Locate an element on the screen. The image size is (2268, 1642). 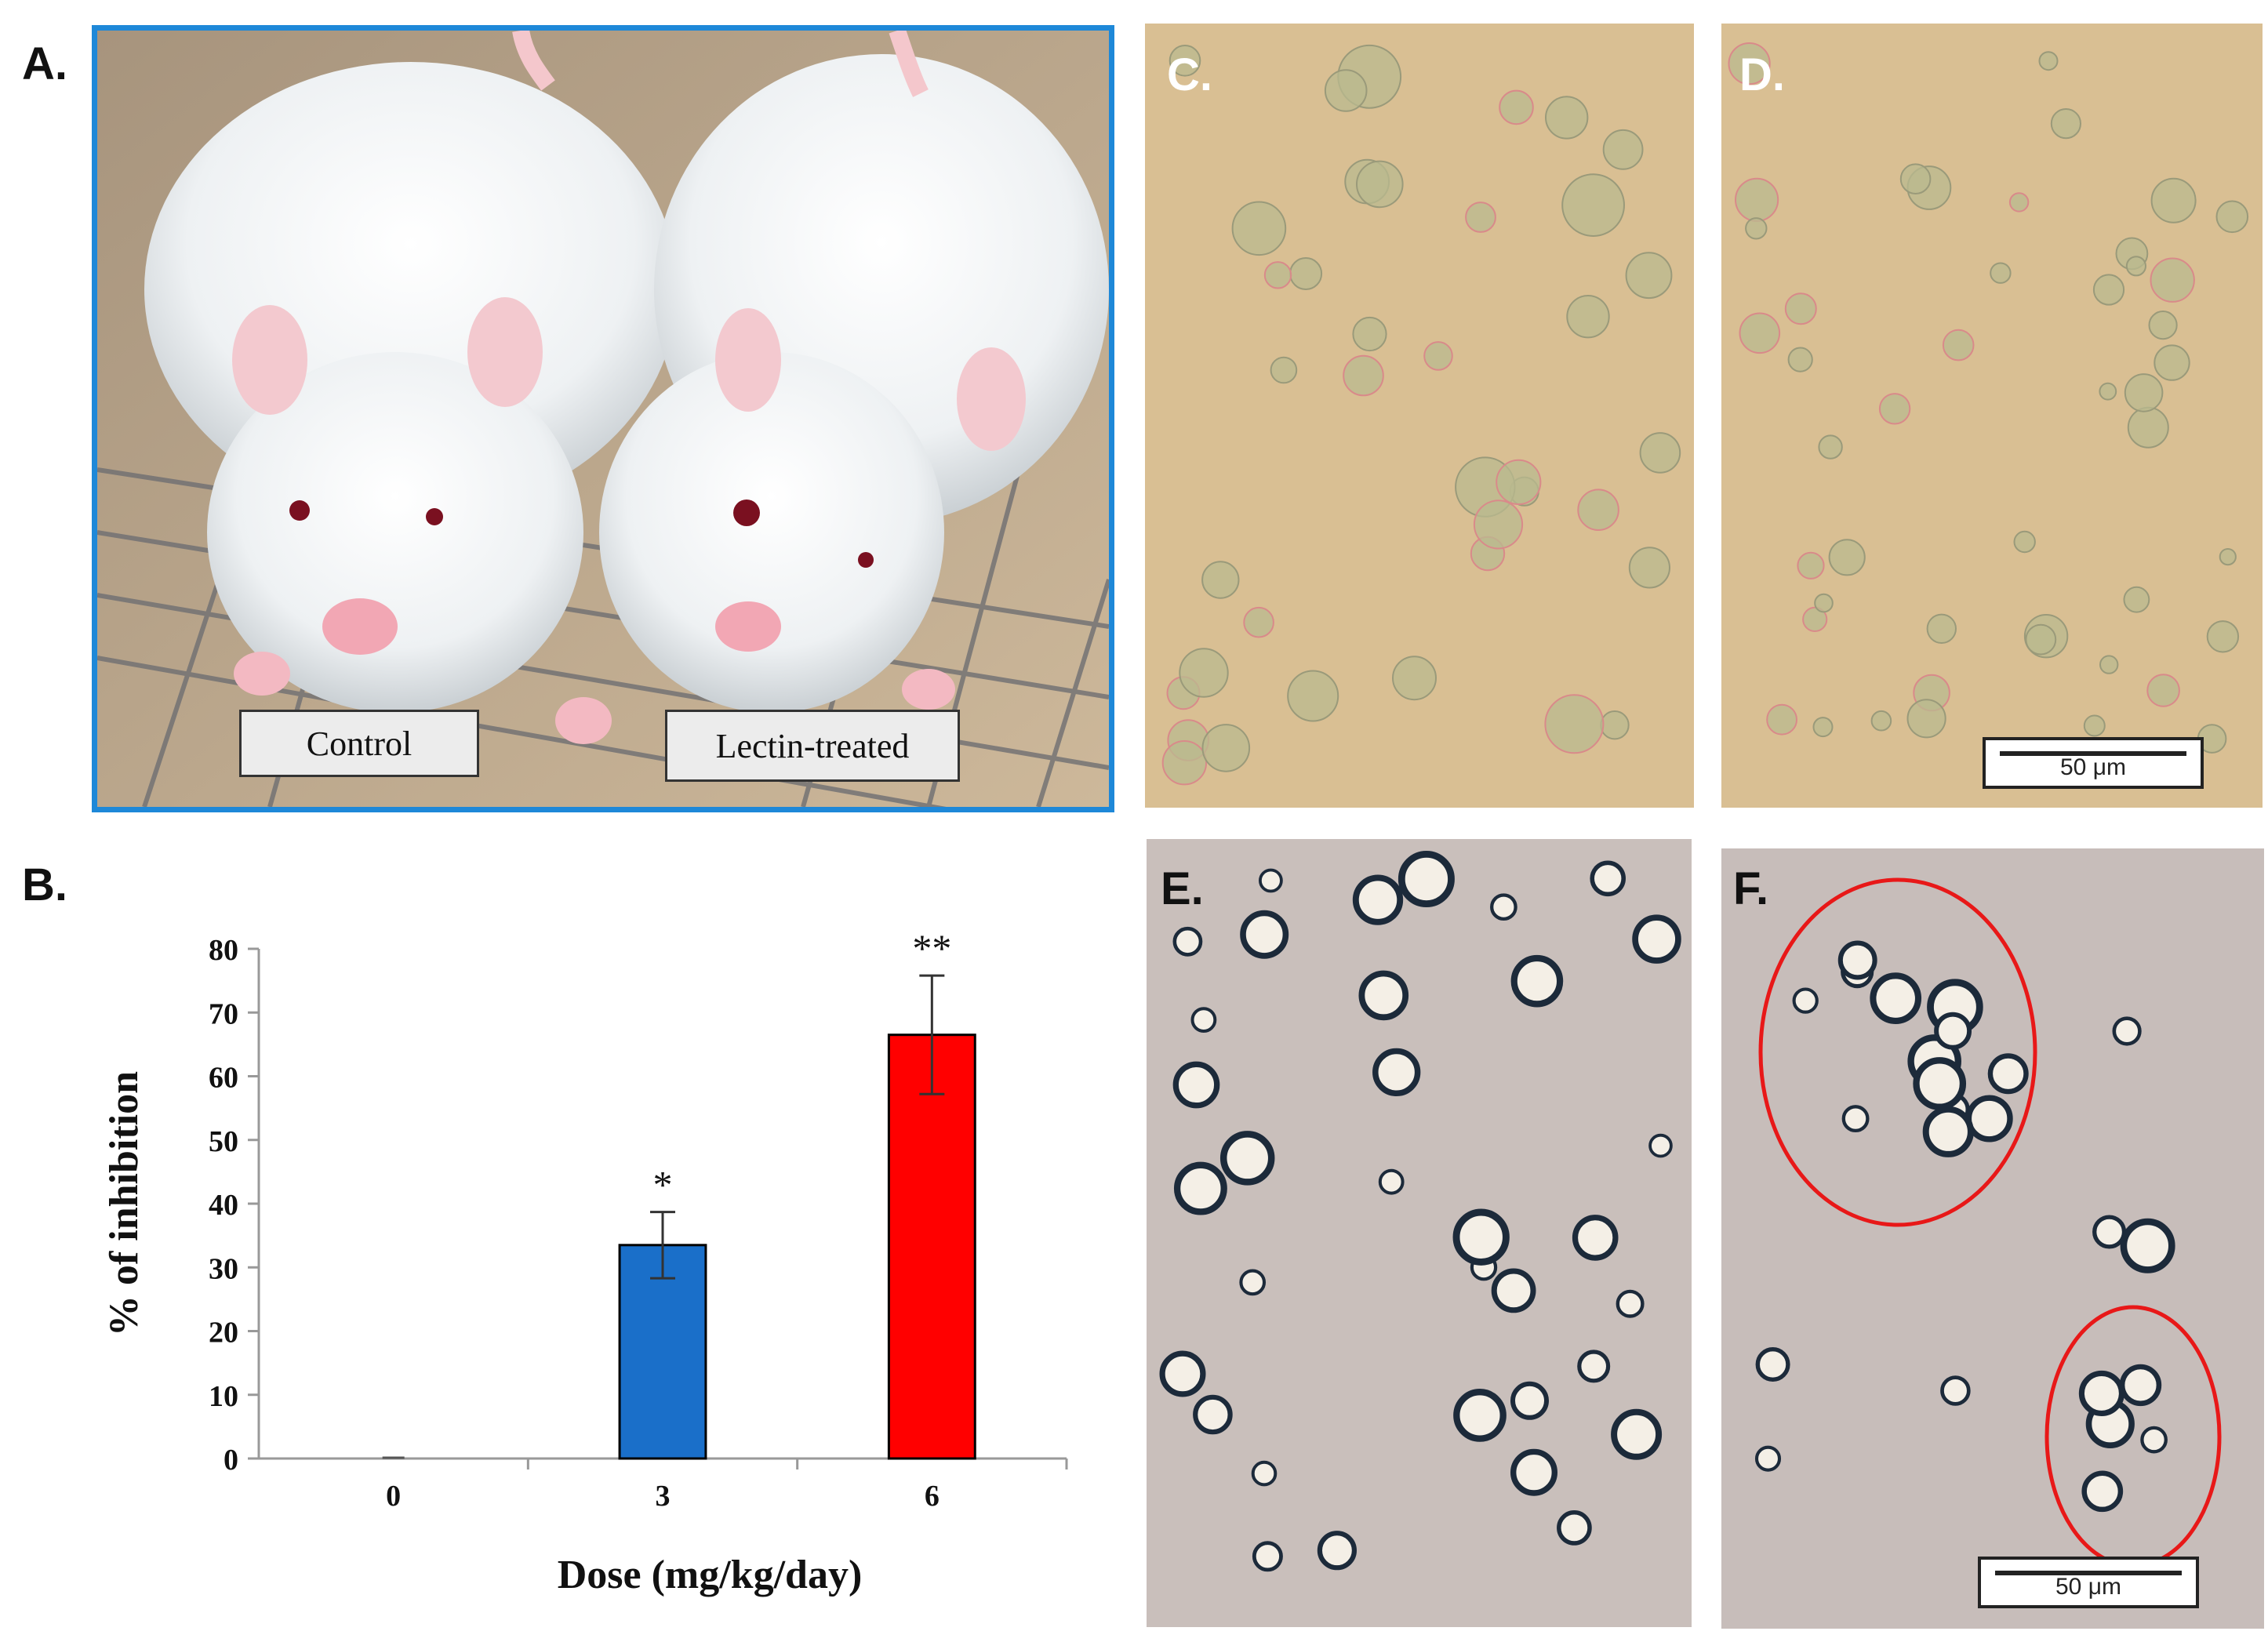
y-tick-label: 0 is located at coordinates (231, 1460).